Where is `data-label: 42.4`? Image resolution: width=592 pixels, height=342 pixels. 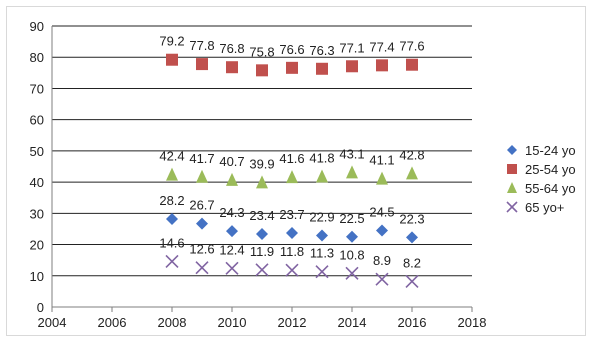 data-label: 42.4 is located at coordinates (171, 156).